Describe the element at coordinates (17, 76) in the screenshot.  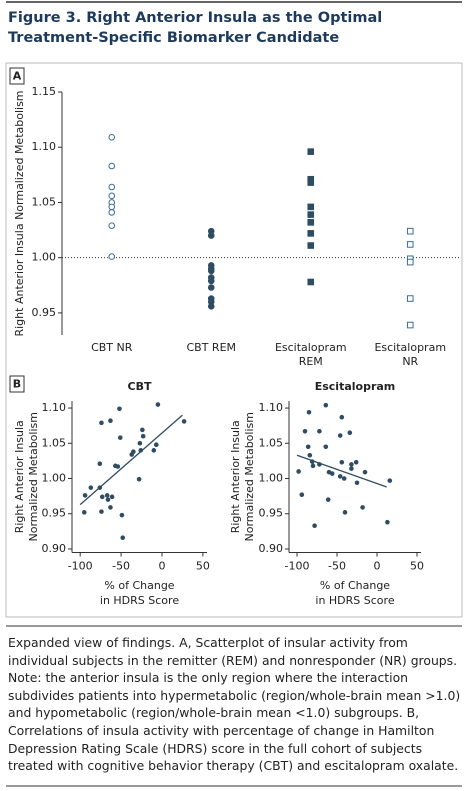
I see `panel-label: A` at that location.